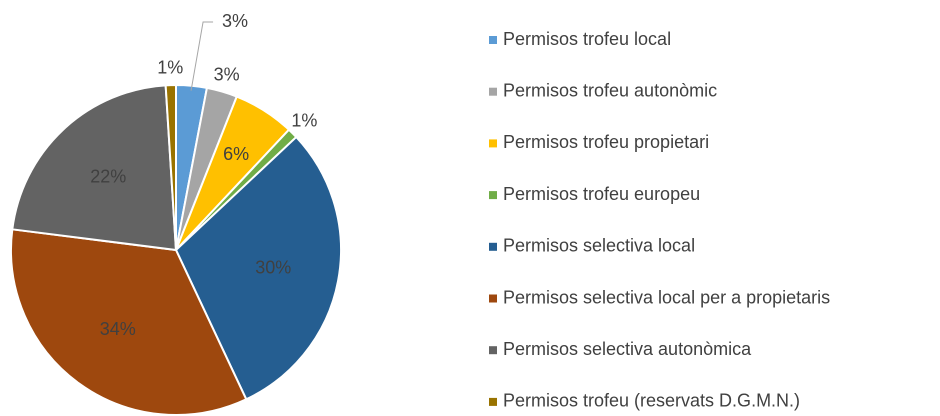 Image resolution: width=940 pixels, height=416 pixels. What do you see at coordinates (610, 90) in the screenshot?
I see `legend-label: Permisos trofeu autonòmic` at bounding box center [610, 90].